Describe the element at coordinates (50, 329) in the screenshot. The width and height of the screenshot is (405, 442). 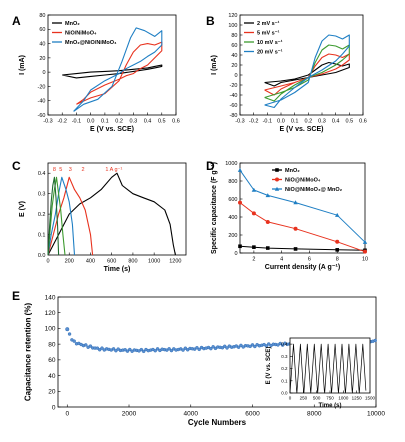
I see `y-tick-label: 100` at that location.